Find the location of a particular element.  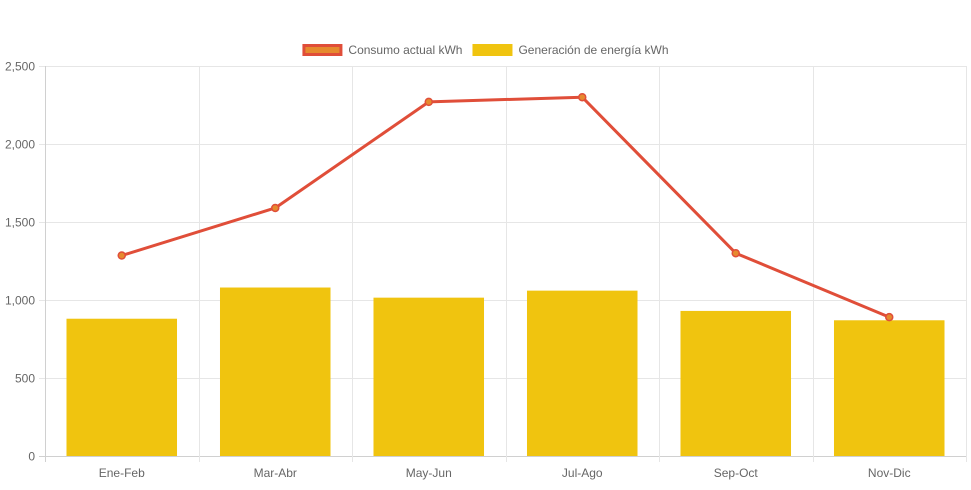

legend-item: Consumo actual kWh is located at coordinates (382, 50).